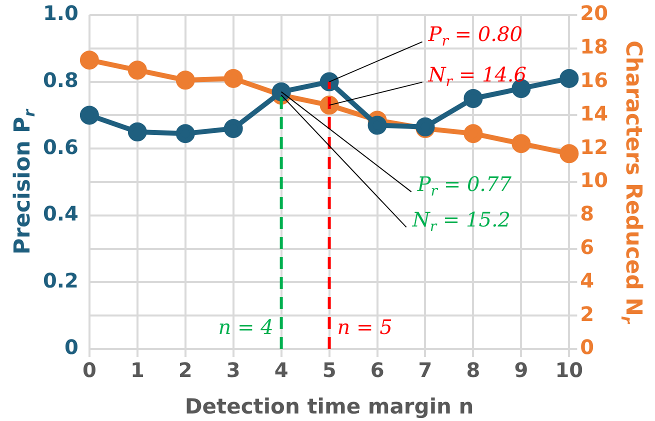 Image resolution: width=655 pixels, height=421 pixels. What do you see at coordinates (594, 180) in the screenshot?
I see `y2-tick-label: 10` at bounding box center [594, 180].